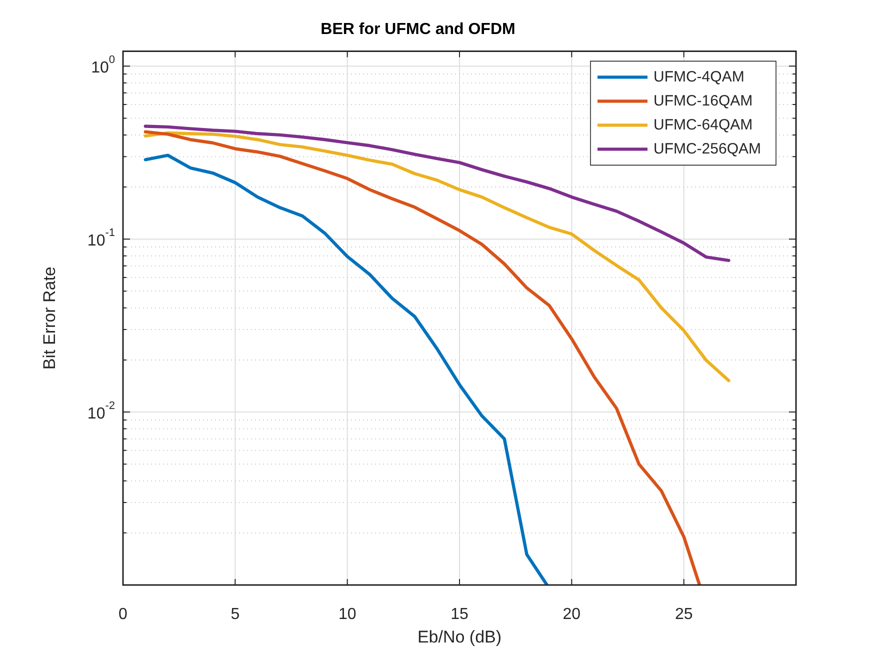  I want to click on legend-label: UFMC-64QAM, so click(703, 125).